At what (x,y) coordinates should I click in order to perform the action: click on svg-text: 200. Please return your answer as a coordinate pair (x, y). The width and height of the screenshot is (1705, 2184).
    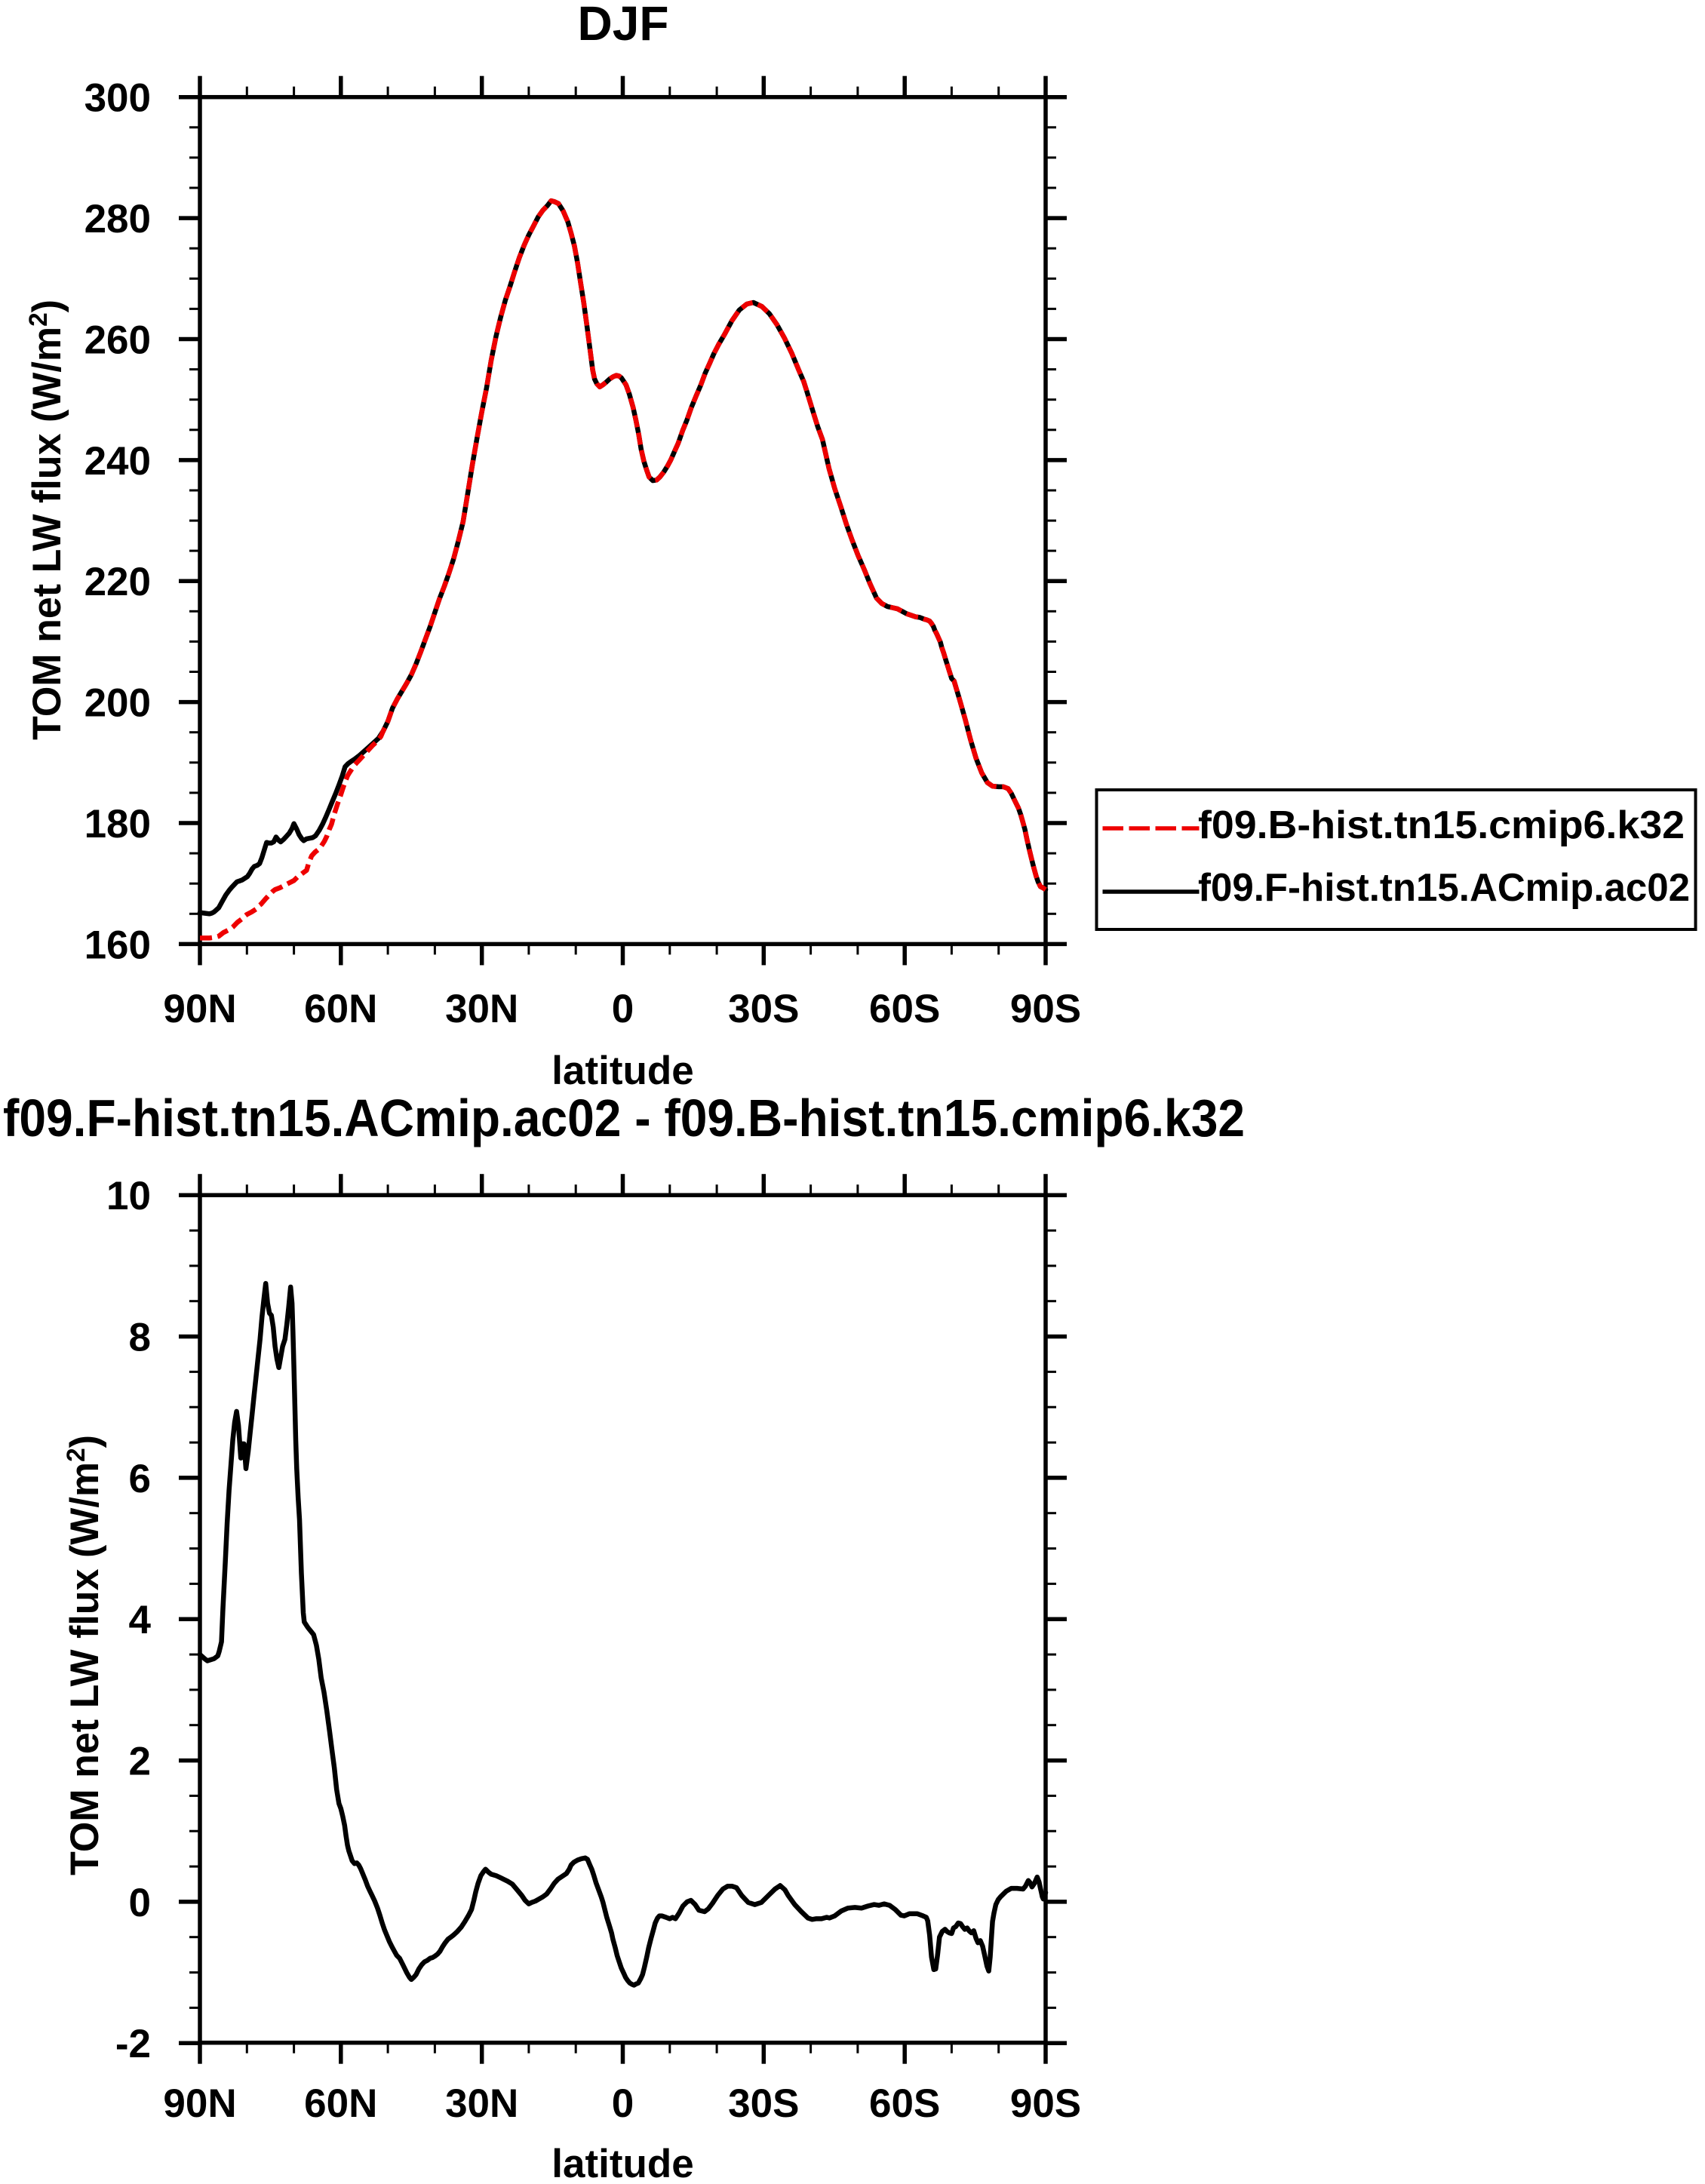
    Looking at the image, I should click on (117, 703).